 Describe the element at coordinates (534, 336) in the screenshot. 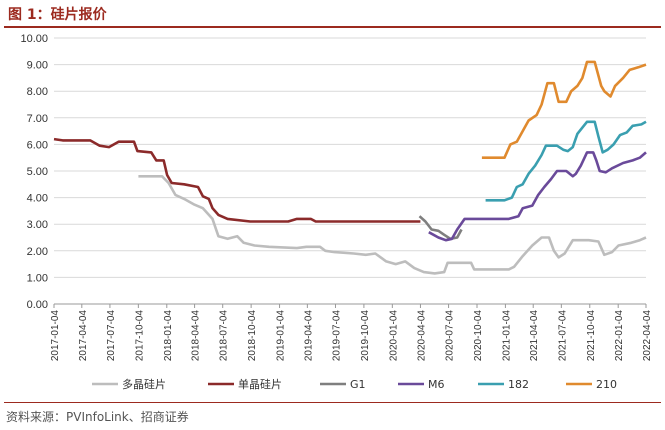

I see `x-tick-label: 2021-04-04` at that location.